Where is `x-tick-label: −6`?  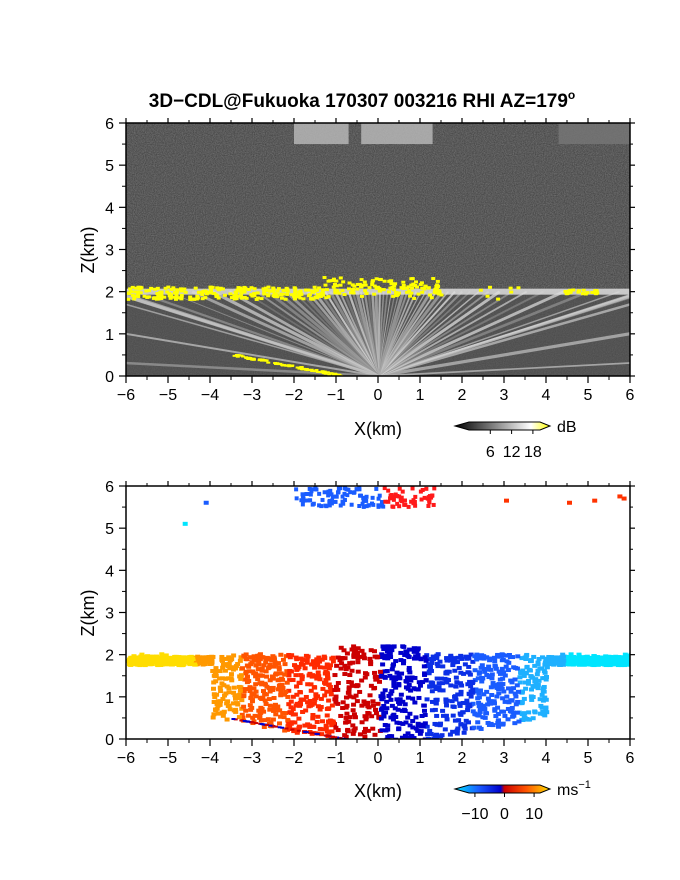
x-tick-label: −6 is located at coordinates (126, 395).